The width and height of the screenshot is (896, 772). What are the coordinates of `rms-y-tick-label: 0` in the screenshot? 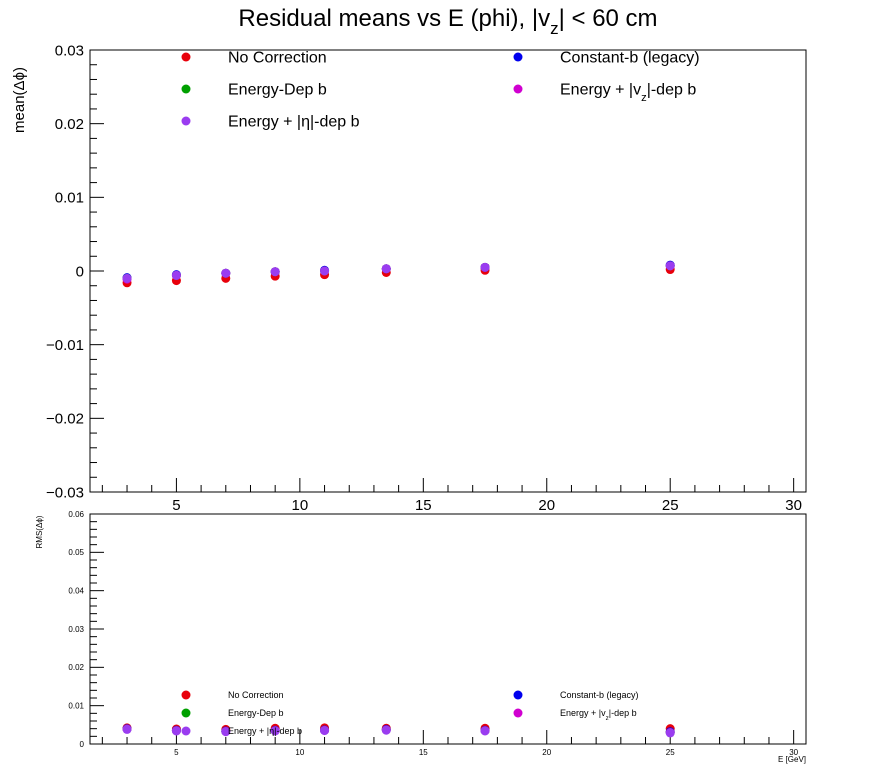 It's located at (82, 744).